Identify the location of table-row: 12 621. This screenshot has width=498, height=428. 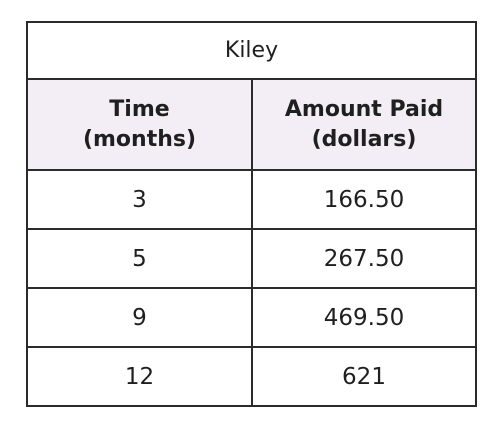
(251, 376).